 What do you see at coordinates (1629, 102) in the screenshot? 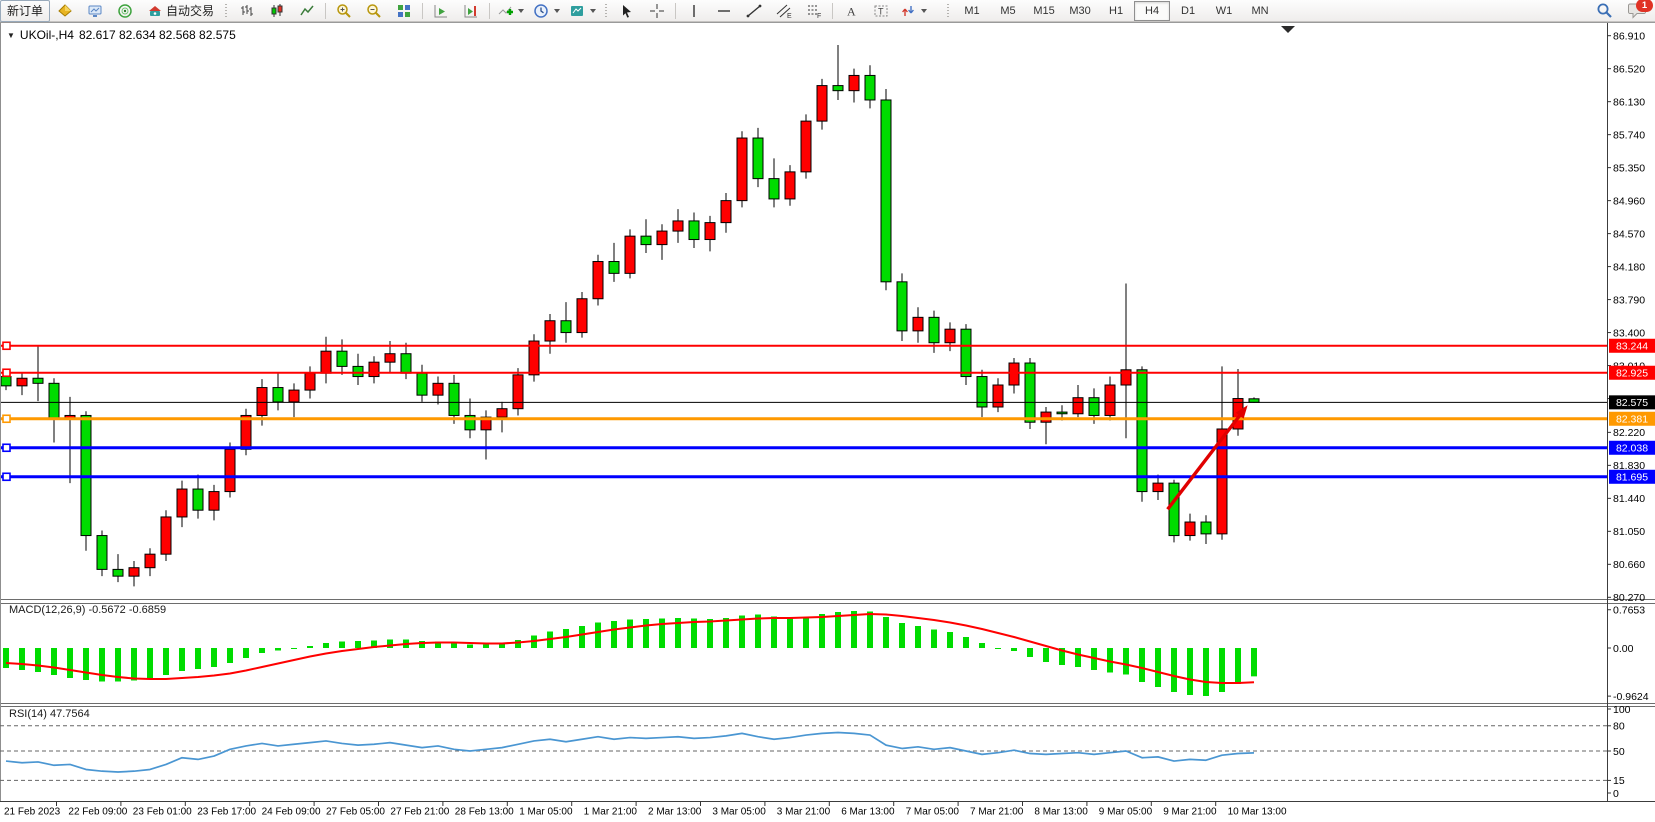
I see `price-axis-label: 86.130` at bounding box center [1629, 102].